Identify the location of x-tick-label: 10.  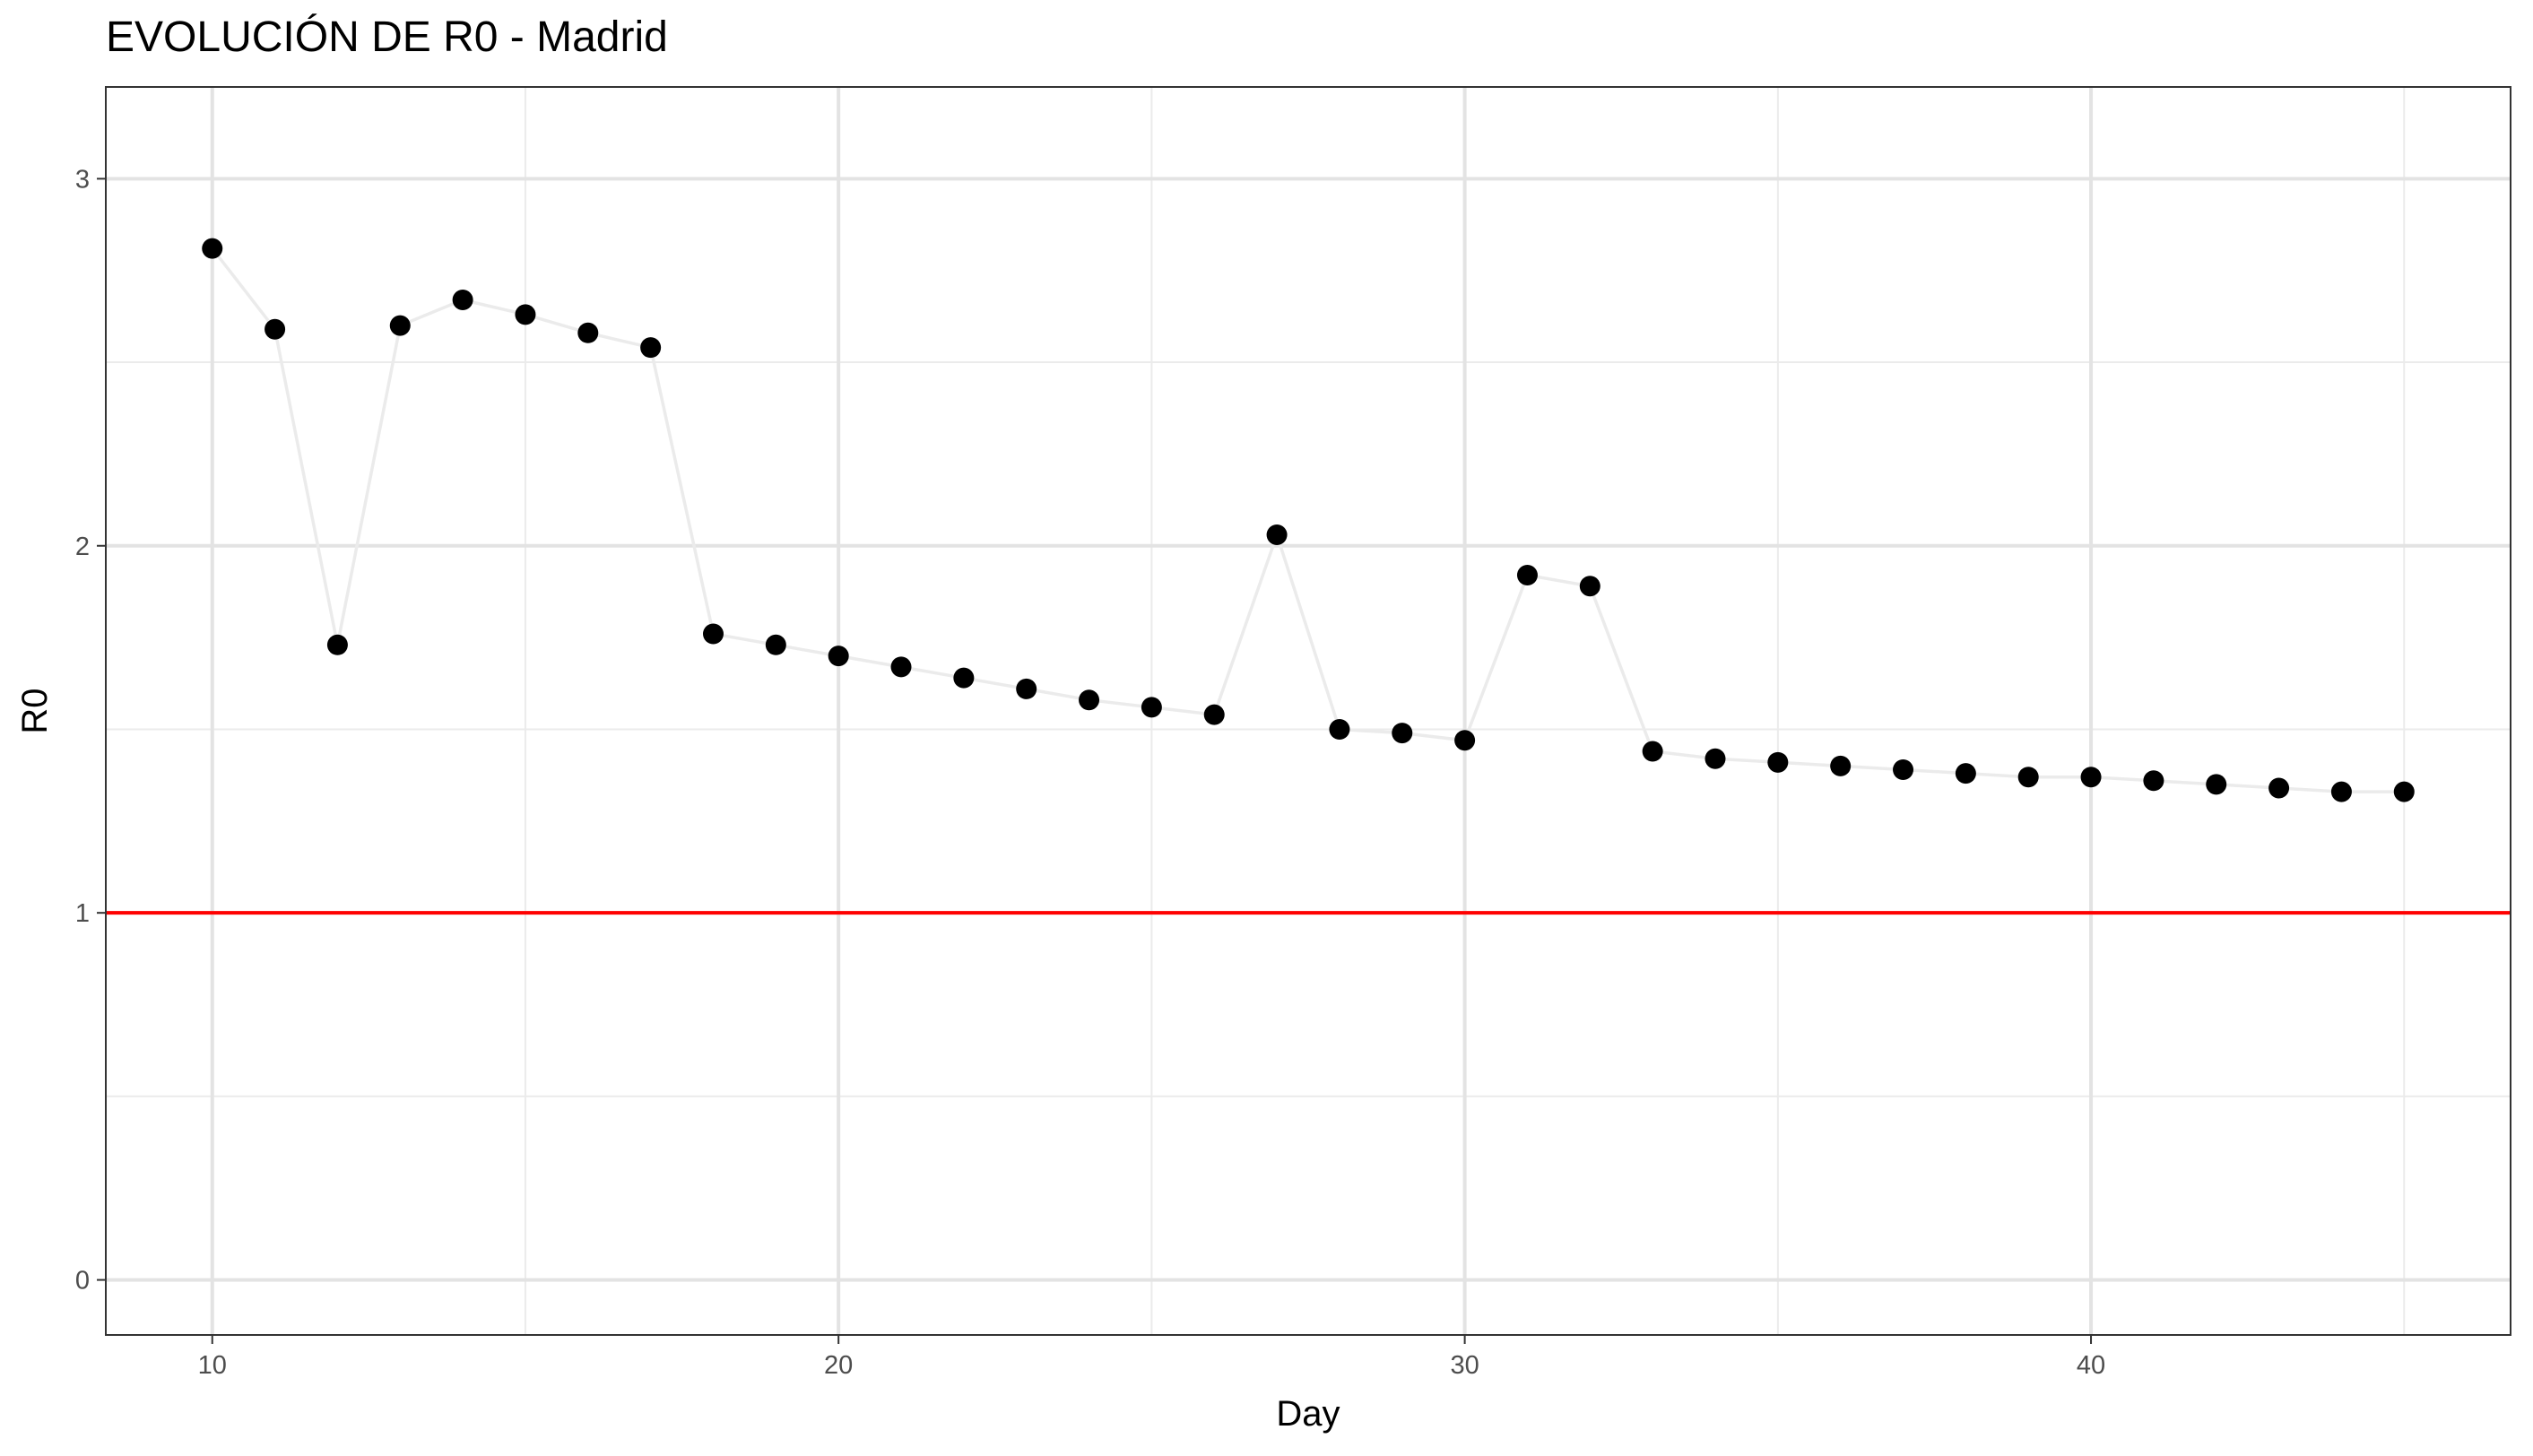
(212, 1365).